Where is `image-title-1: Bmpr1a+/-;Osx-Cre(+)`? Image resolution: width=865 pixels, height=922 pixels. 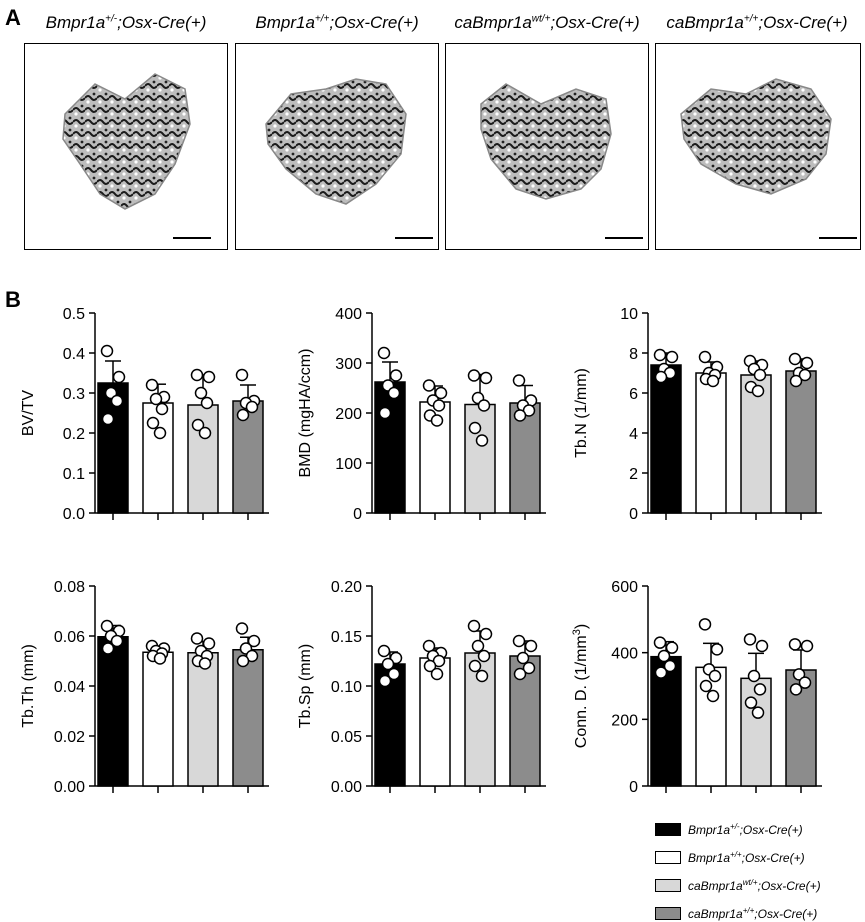
image-title-1: Bmpr1a+/-;Osx-Cre(+) is located at coordinates (126, 22).